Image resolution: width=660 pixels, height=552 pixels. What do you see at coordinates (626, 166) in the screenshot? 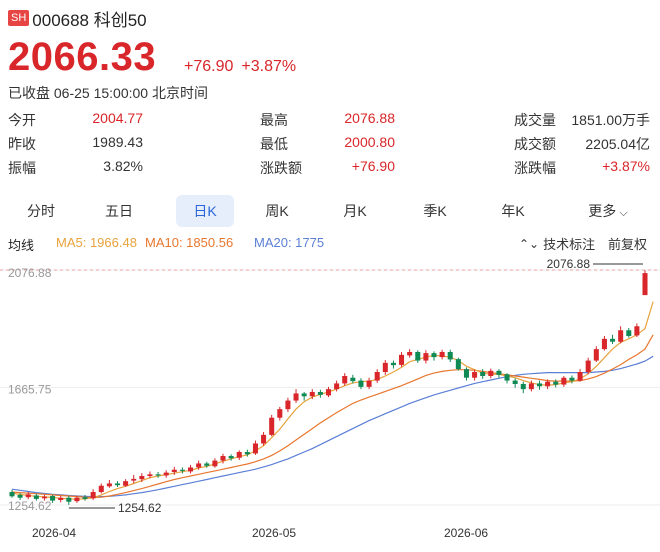
I see `stat-value: +3.87%` at bounding box center [626, 166].